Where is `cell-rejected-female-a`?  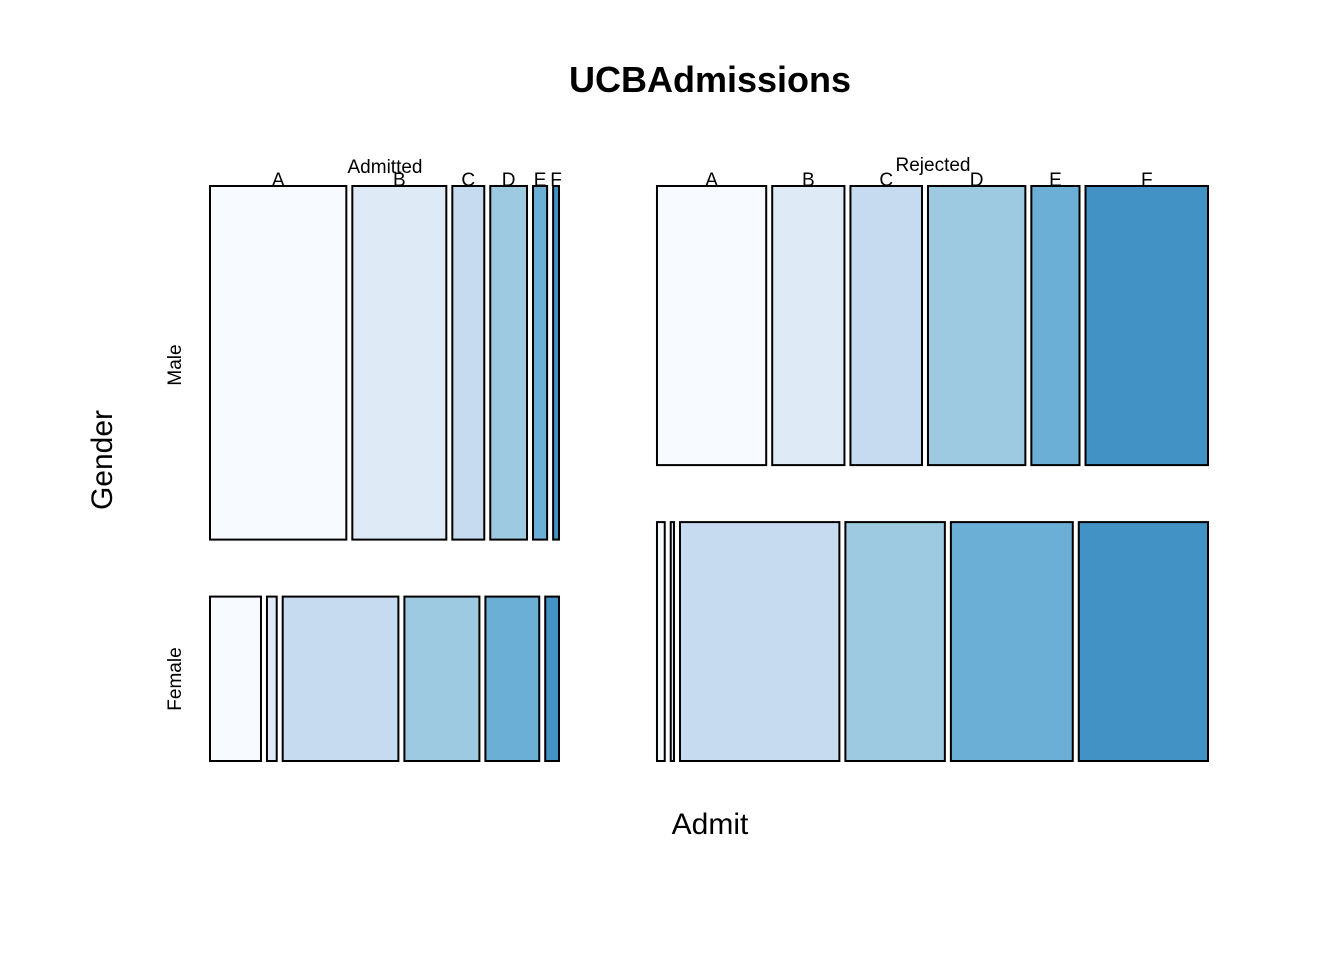 cell-rejected-female-a is located at coordinates (660, 641).